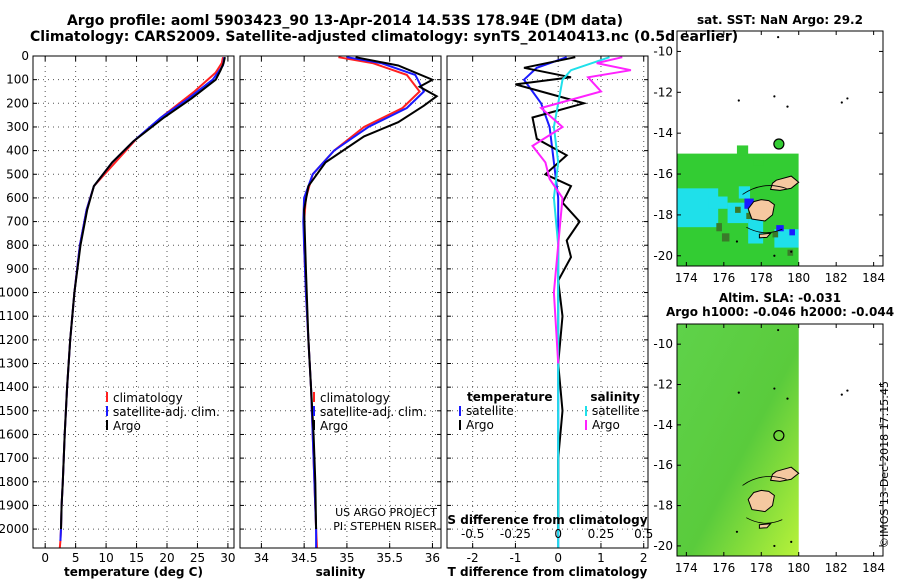 The width and height of the screenshot is (900, 580). I want to click on y-tick-label: 1100, so click(14, 316).